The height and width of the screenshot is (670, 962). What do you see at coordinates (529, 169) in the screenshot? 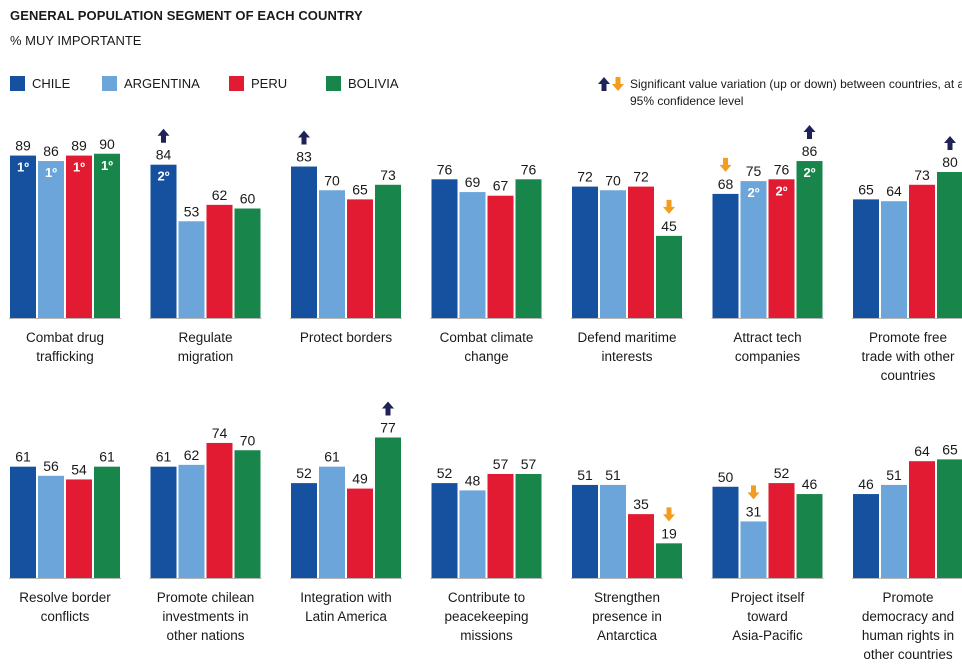
I see `value-label-bolivia: 76` at bounding box center [529, 169].